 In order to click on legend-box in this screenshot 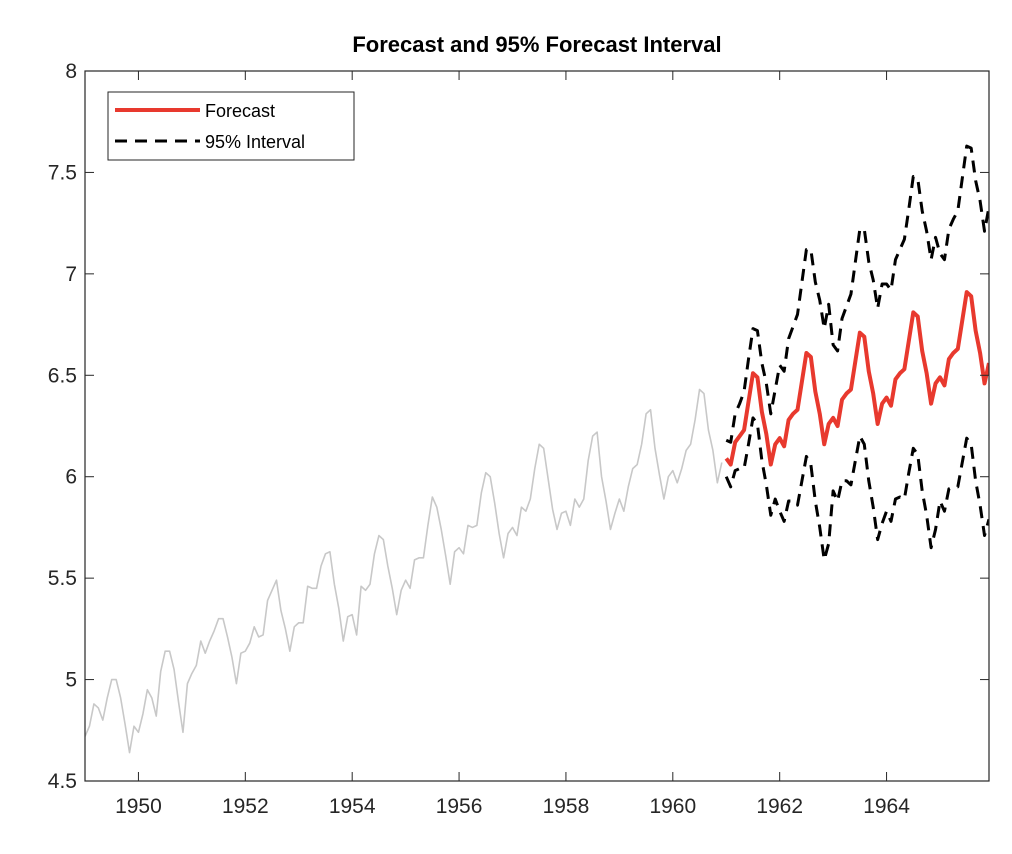, I will do `click(231, 126)`.